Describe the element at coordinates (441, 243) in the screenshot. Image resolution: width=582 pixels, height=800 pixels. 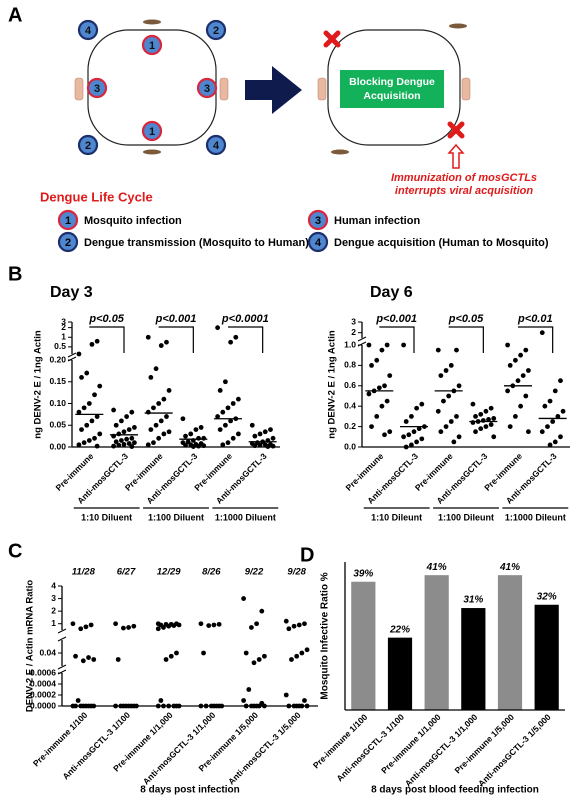
I see `legend-text: Dengue acquisition (Human to Mosquito)` at that location.